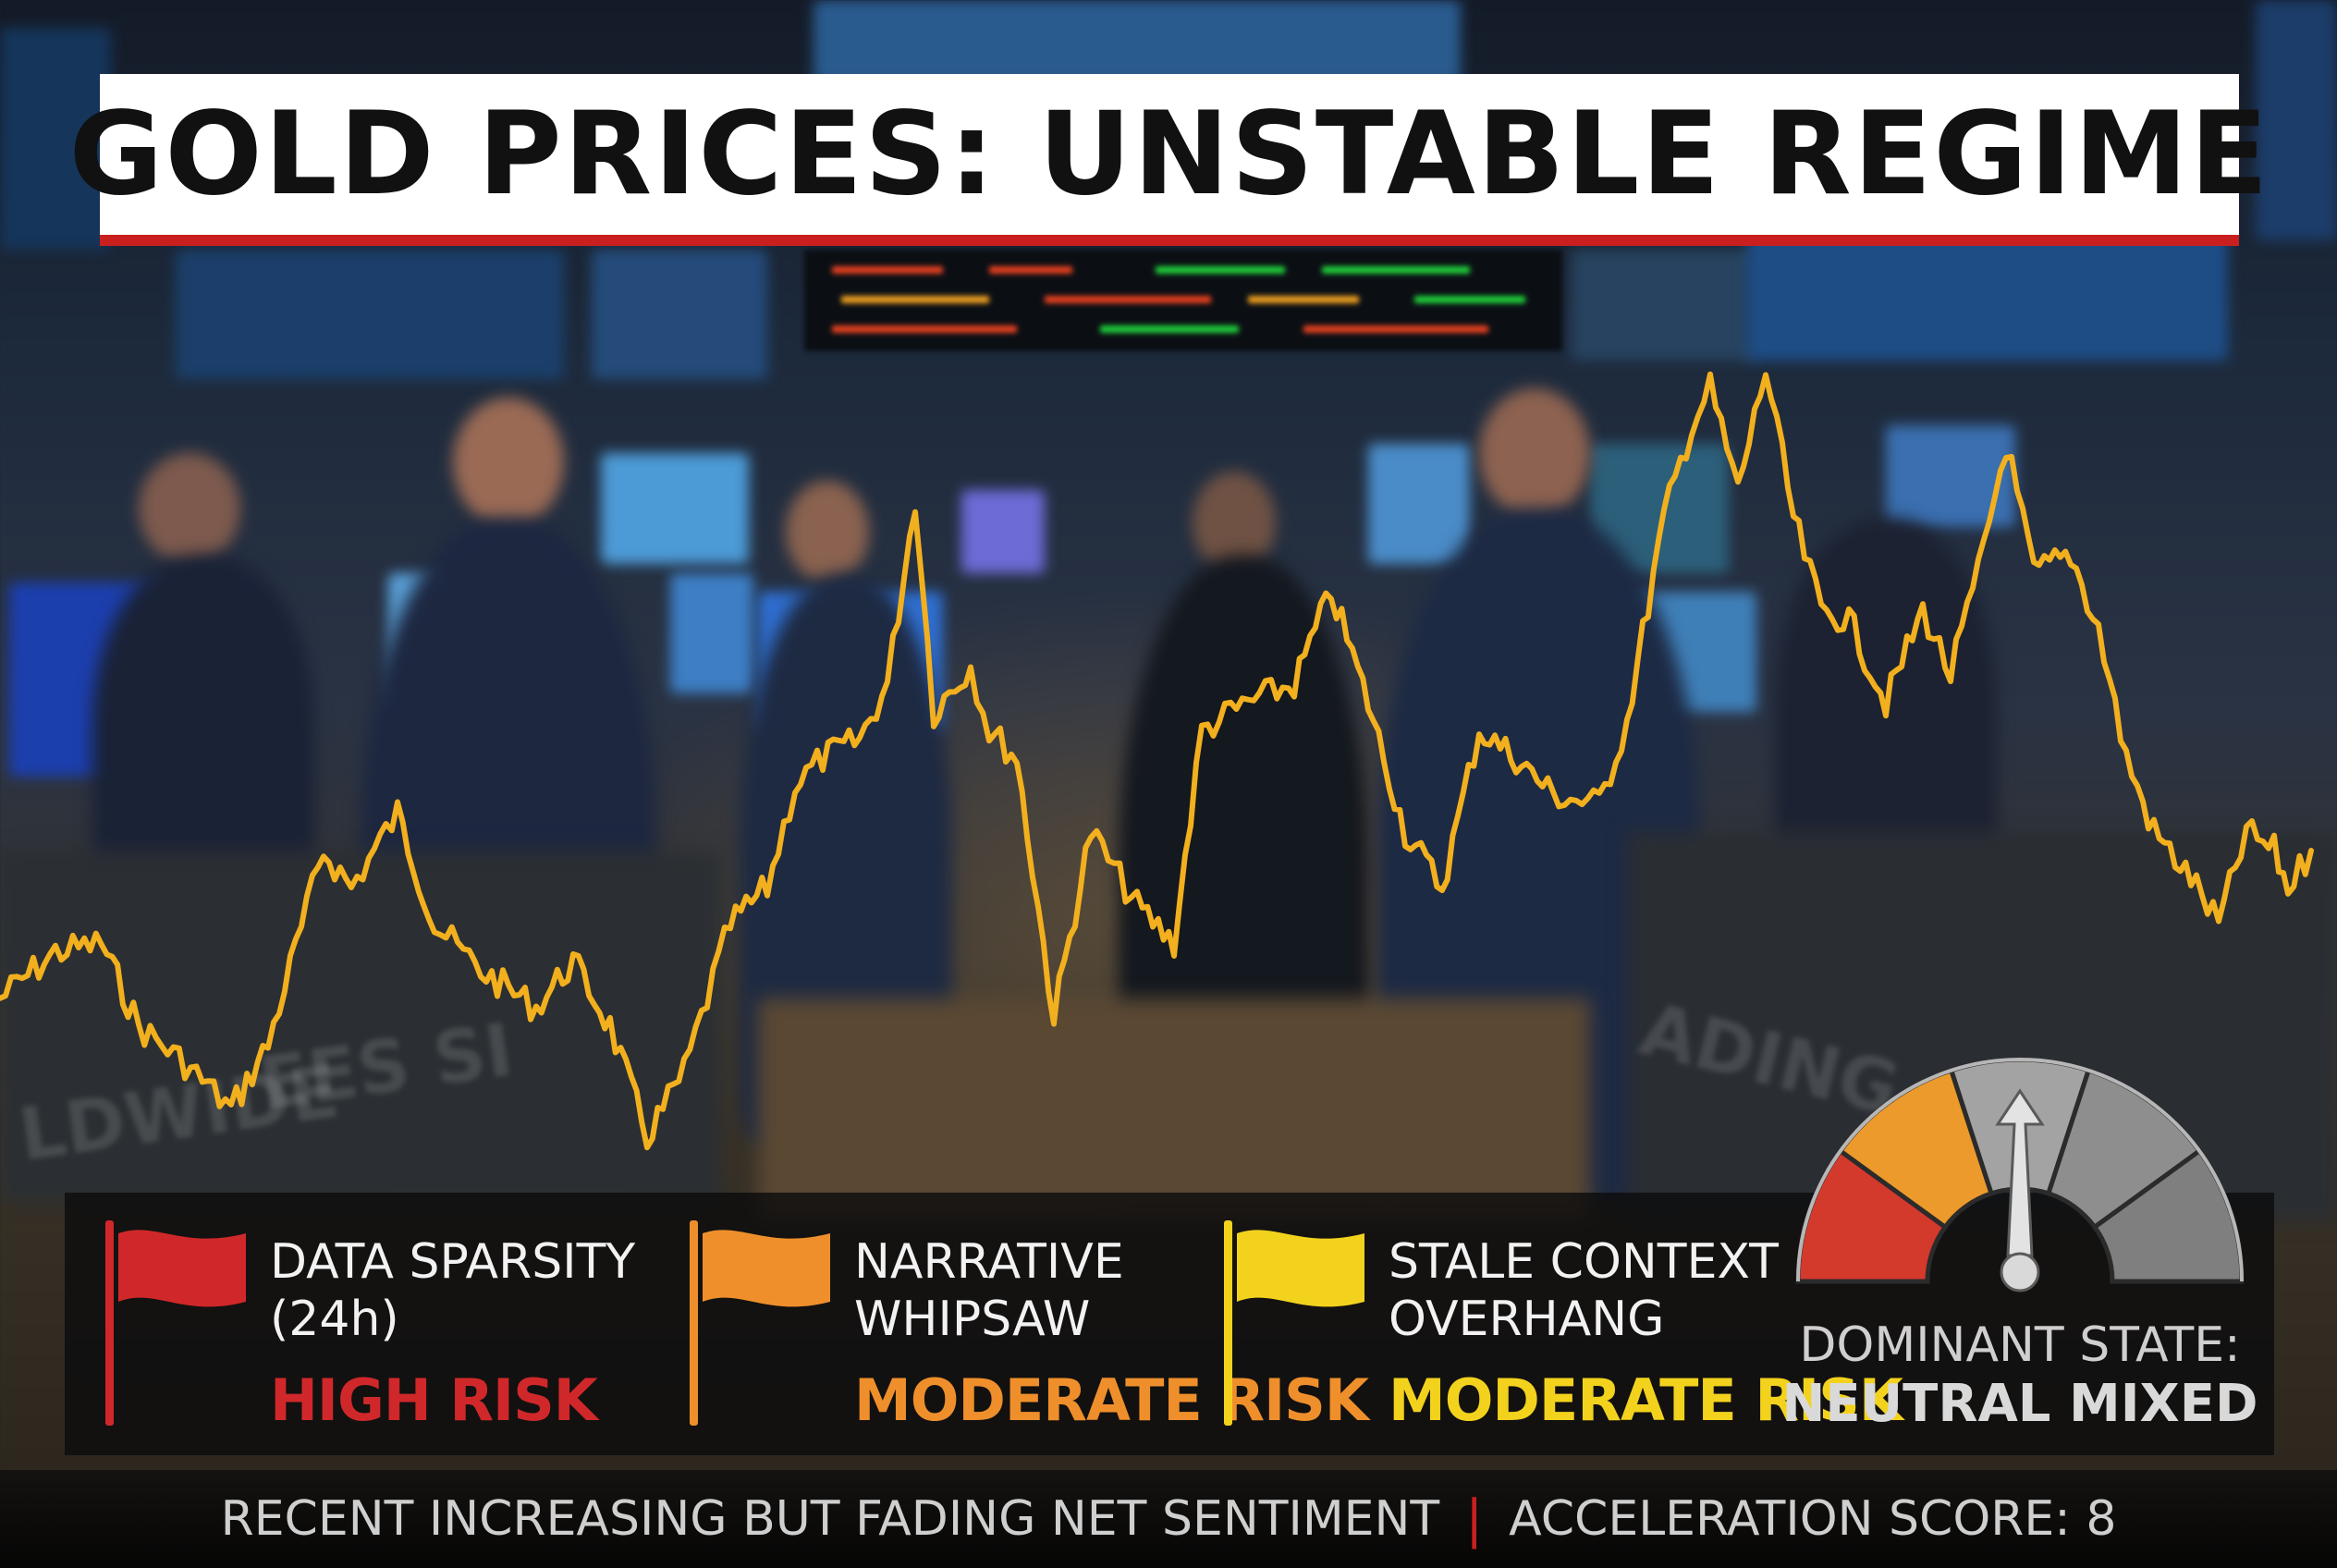 The image size is (2337, 1568). I want to click on dominant-state-label: DOMINANT STATE:, so click(2020, 1345).